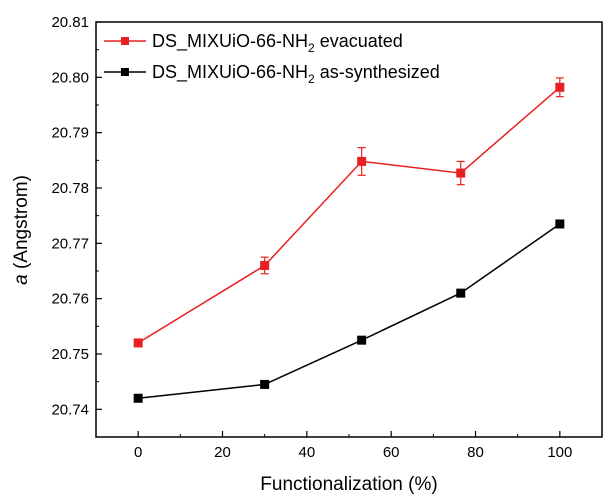 This screenshot has width=606, height=496. What do you see at coordinates (311, 79) in the screenshot?
I see `legend-label-as-synthesized-sub: 2` at bounding box center [311, 79].